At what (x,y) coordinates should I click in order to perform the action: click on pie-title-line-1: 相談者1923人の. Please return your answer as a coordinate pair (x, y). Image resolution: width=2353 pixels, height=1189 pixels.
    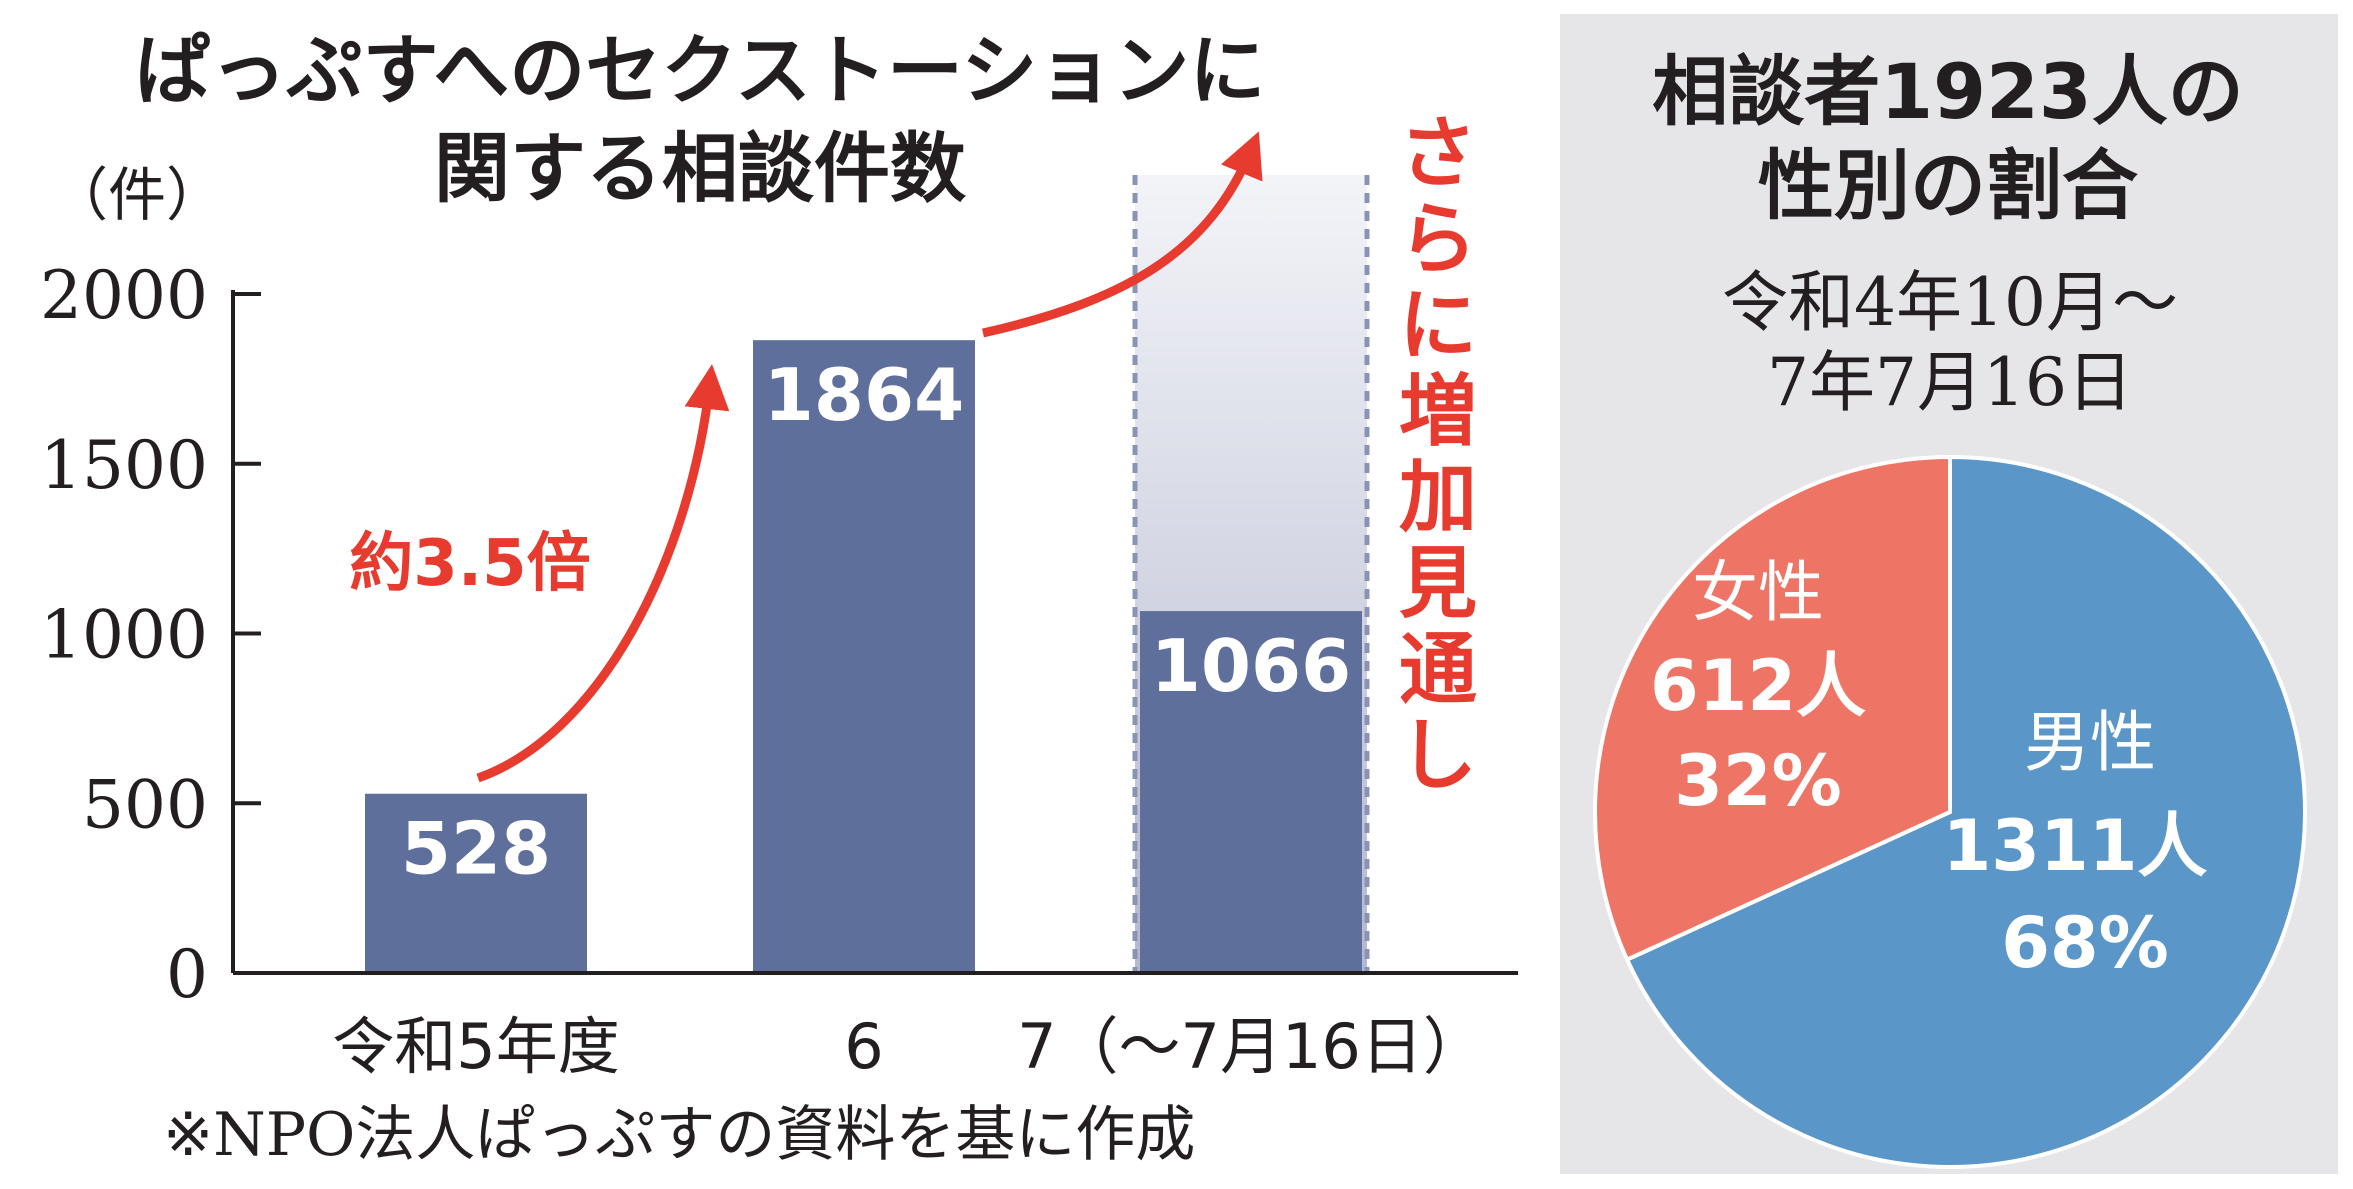
    Looking at the image, I should click on (1948, 91).